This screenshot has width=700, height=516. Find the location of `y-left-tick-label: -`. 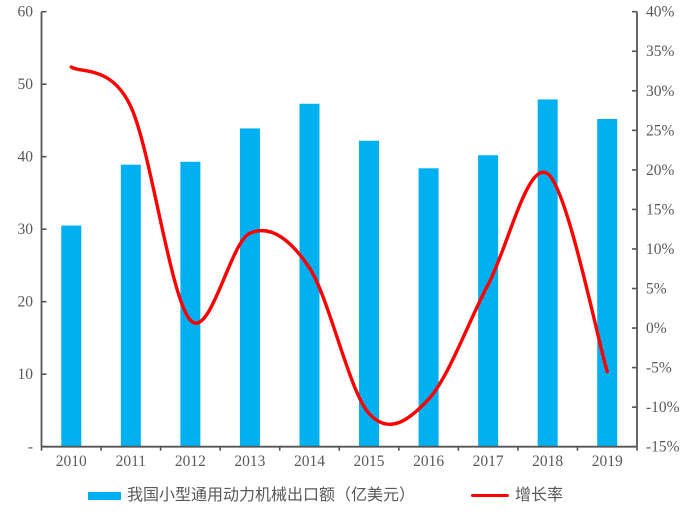

y-left-tick-label: - is located at coordinates (30, 447).